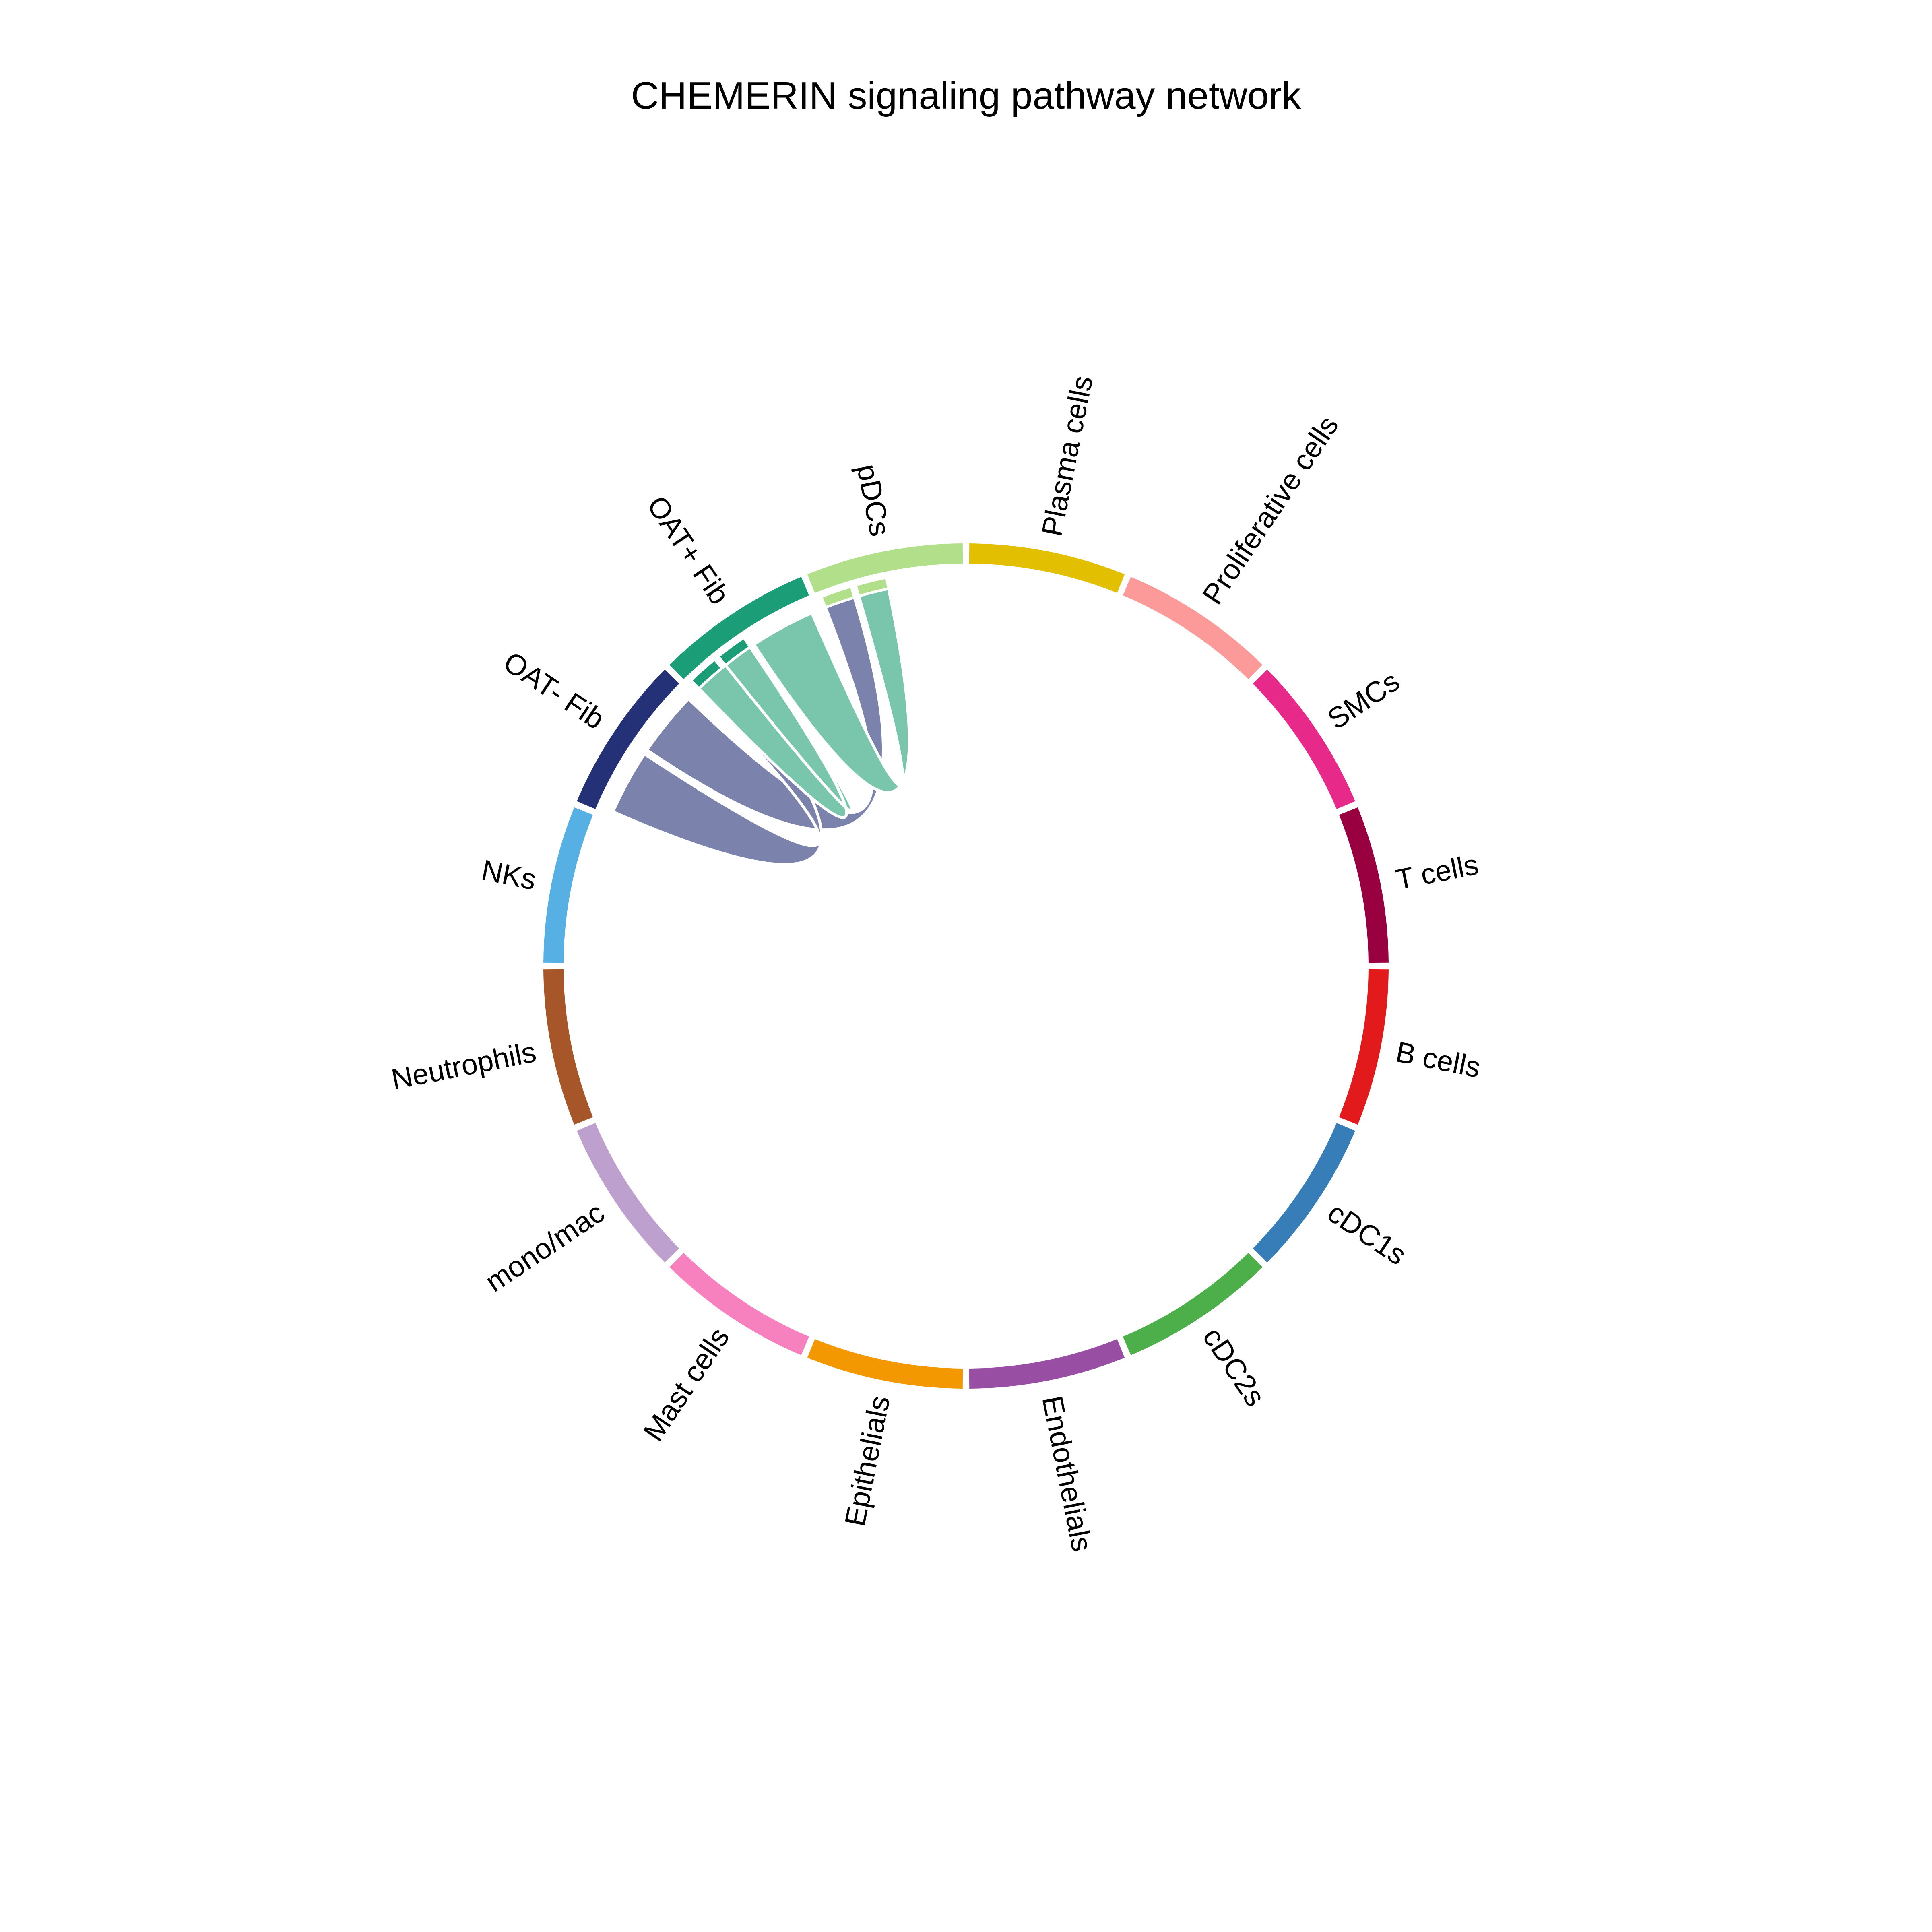  Describe the element at coordinates (1193, 1304) in the screenshot. I see `sector-cdc2s` at that location.